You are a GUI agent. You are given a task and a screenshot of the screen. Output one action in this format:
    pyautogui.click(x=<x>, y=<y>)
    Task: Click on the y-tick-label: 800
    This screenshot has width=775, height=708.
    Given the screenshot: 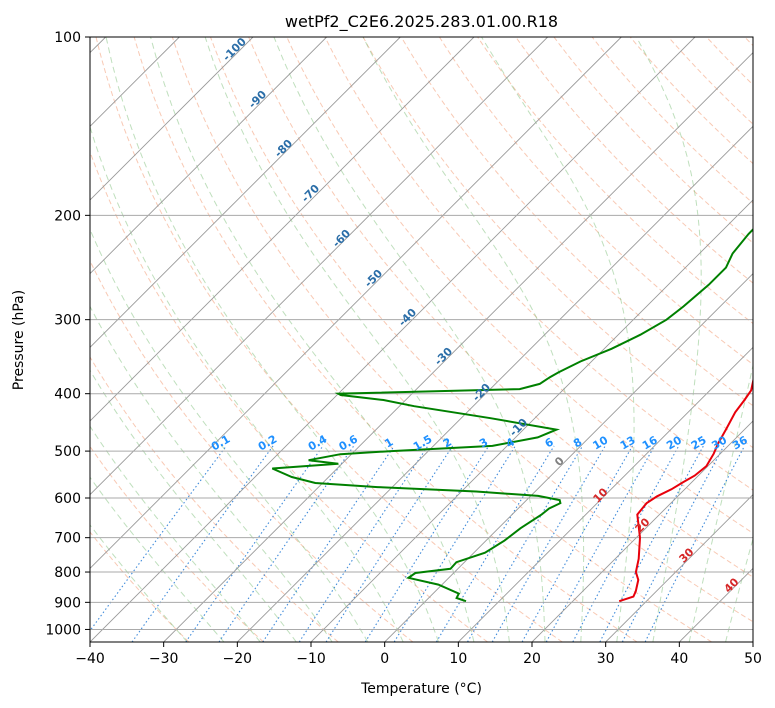 What is the action you would take?
    pyautogui.click(x=67, y=573)
    